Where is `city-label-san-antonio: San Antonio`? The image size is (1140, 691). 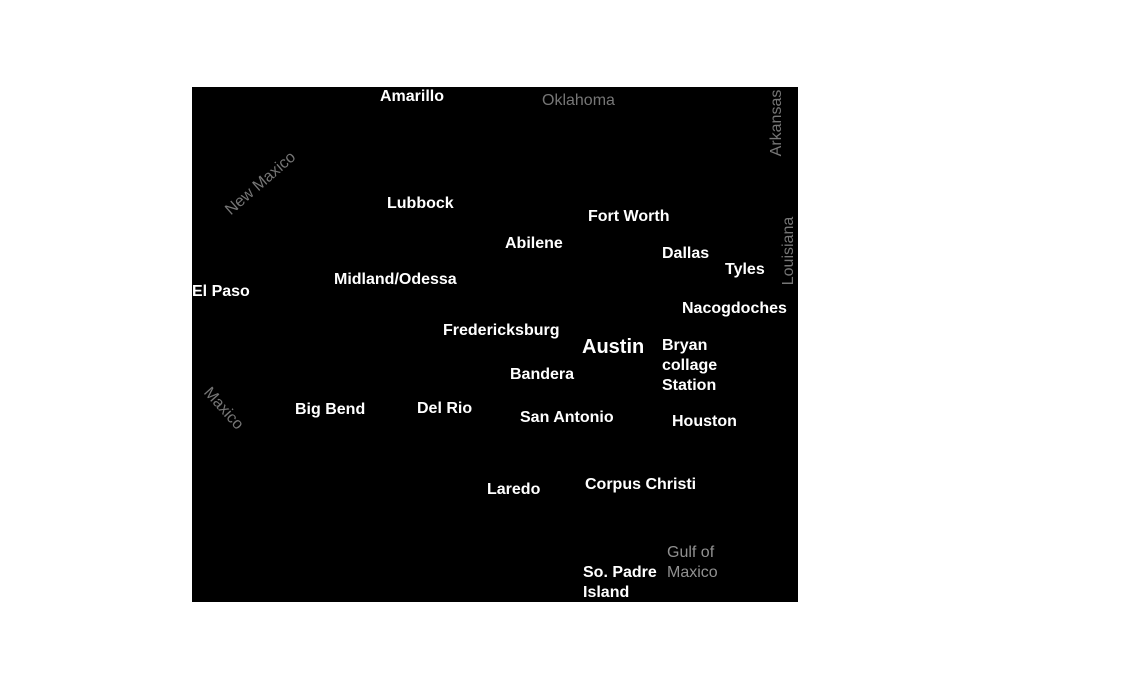 city-label-san-antonio: San Antonio is located at coordinates (567, 417).